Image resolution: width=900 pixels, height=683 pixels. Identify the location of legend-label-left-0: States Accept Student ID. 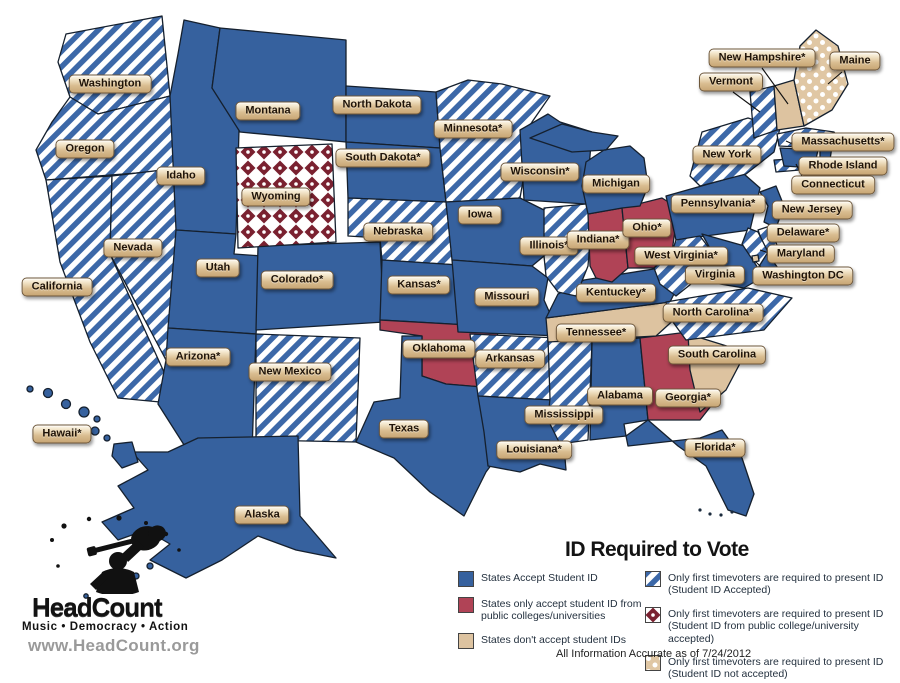
(539, 578).